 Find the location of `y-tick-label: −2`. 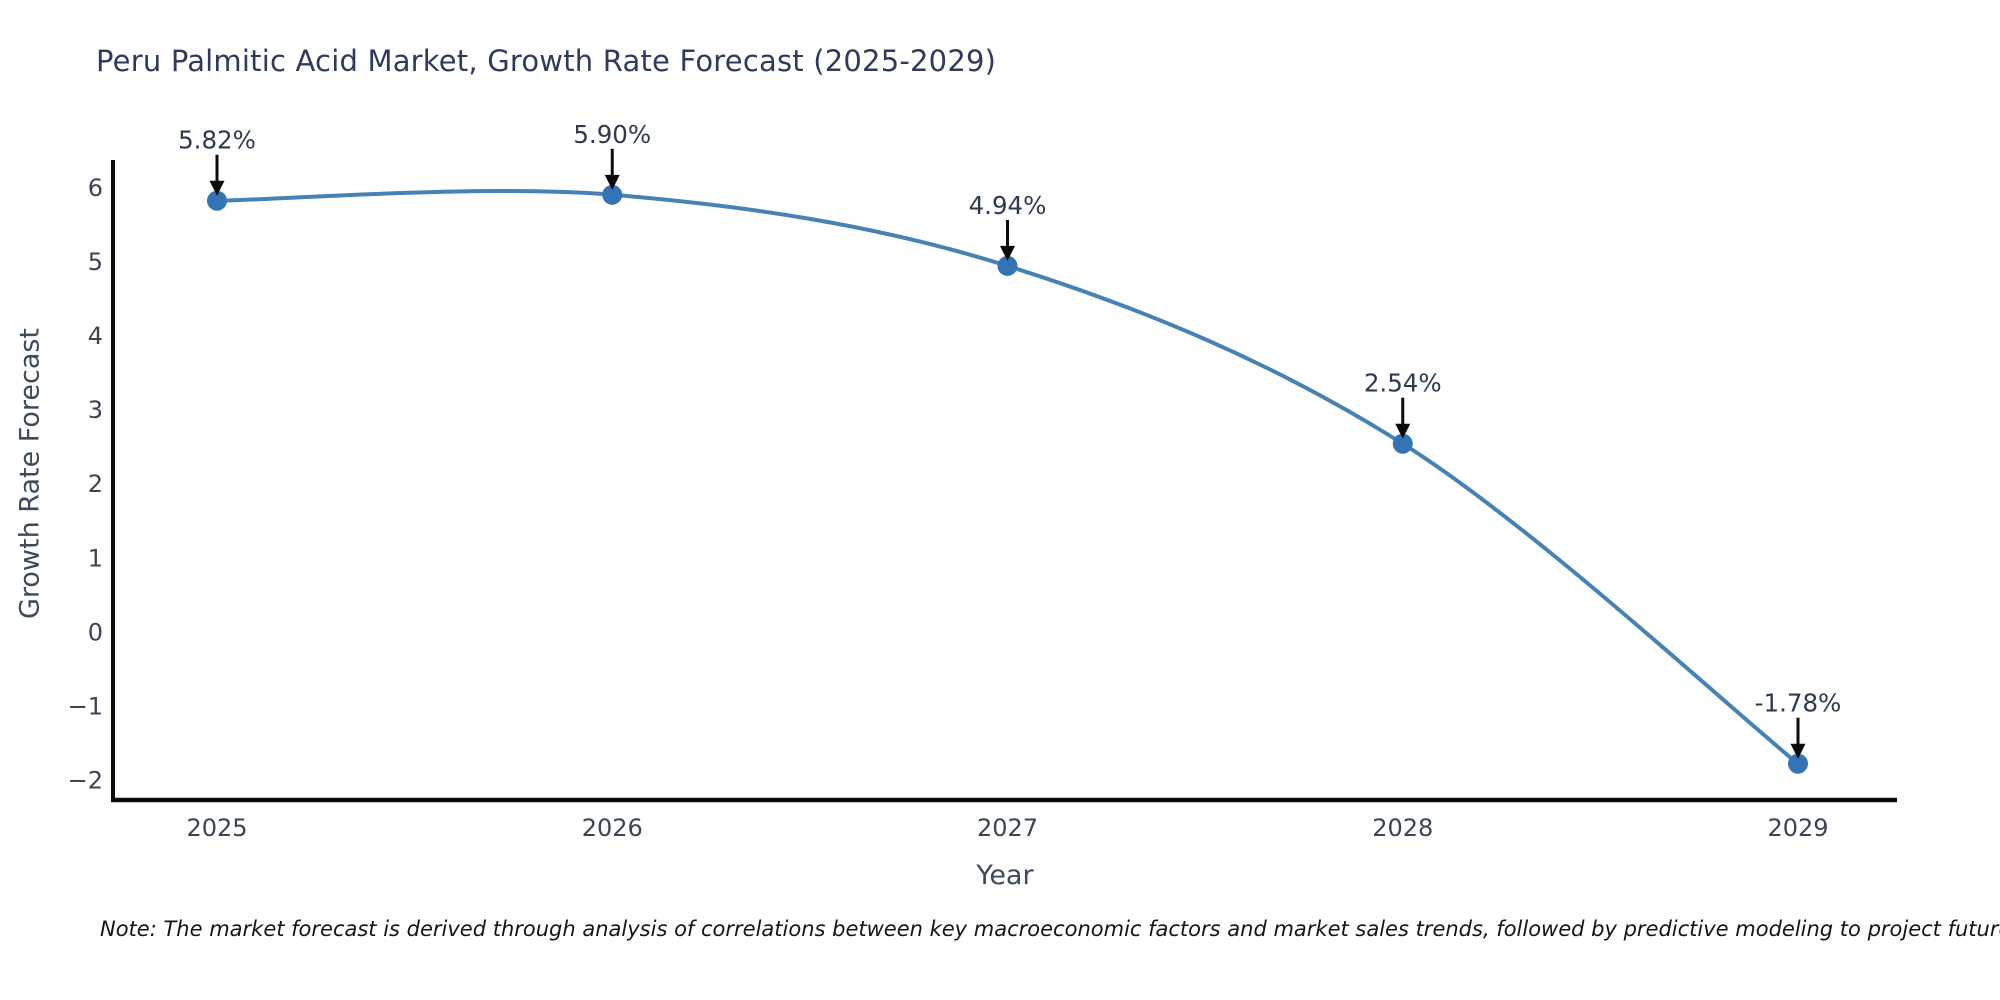

y-tick-label: −2 is located at coordinates (85, 781).